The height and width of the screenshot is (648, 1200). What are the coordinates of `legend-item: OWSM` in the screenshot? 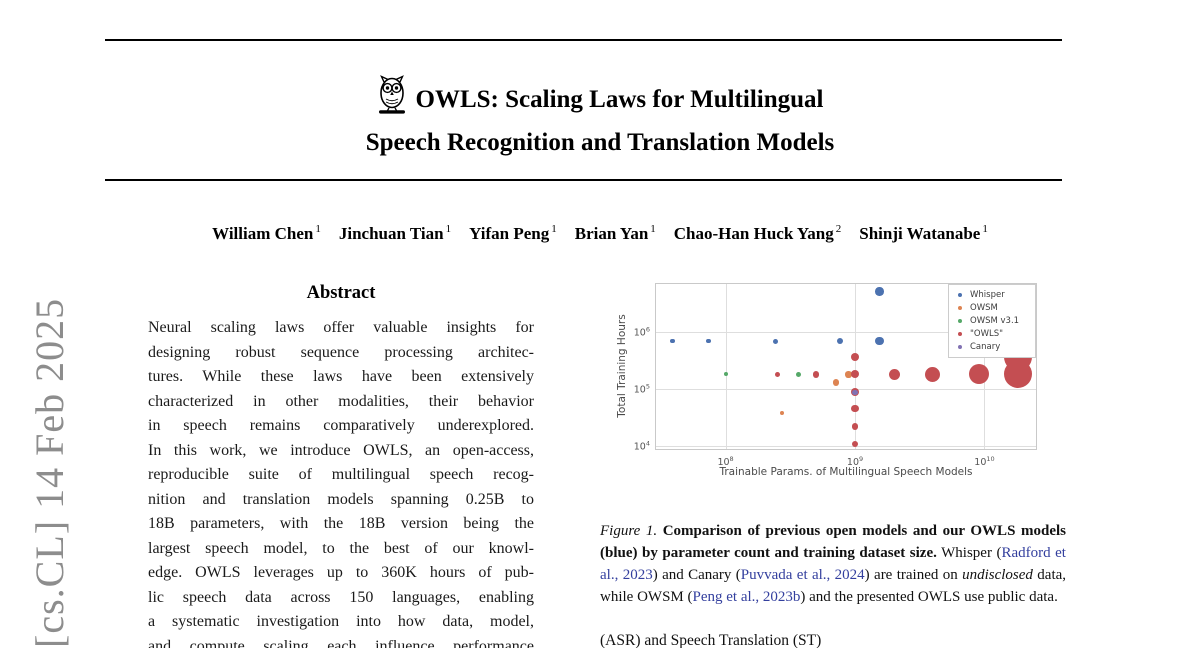 It's located at (993, 308).